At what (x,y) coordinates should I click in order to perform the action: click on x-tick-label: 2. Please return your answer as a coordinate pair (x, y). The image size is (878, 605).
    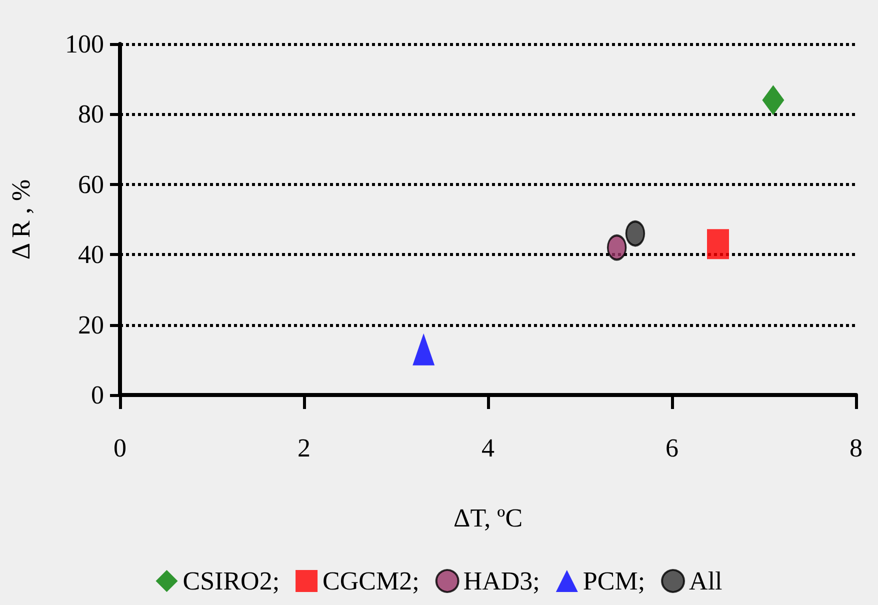
    Looking at the image, I should click on (304, 448).